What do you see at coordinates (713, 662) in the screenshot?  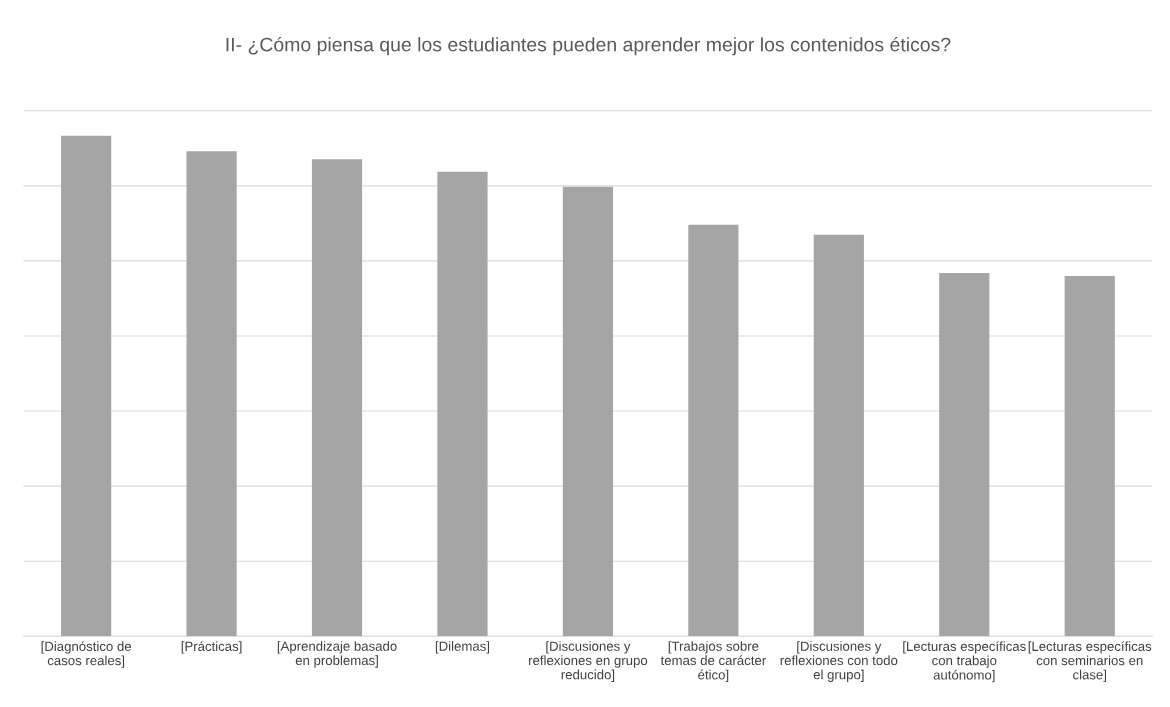 I see `x-tick-label: [Trabajos sobre temas de carácter ético]` at bounding box center [713, 662].